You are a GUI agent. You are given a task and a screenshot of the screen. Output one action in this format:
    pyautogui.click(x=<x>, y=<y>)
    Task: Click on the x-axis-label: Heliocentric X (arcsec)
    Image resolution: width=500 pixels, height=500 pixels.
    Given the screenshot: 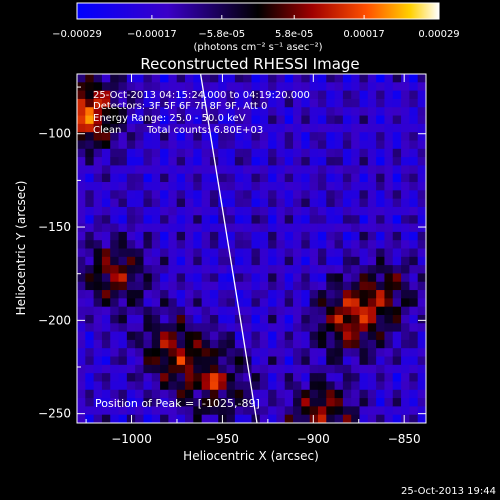 What is the action you would take?
    pyautogui.click(x=251, y=456)
    